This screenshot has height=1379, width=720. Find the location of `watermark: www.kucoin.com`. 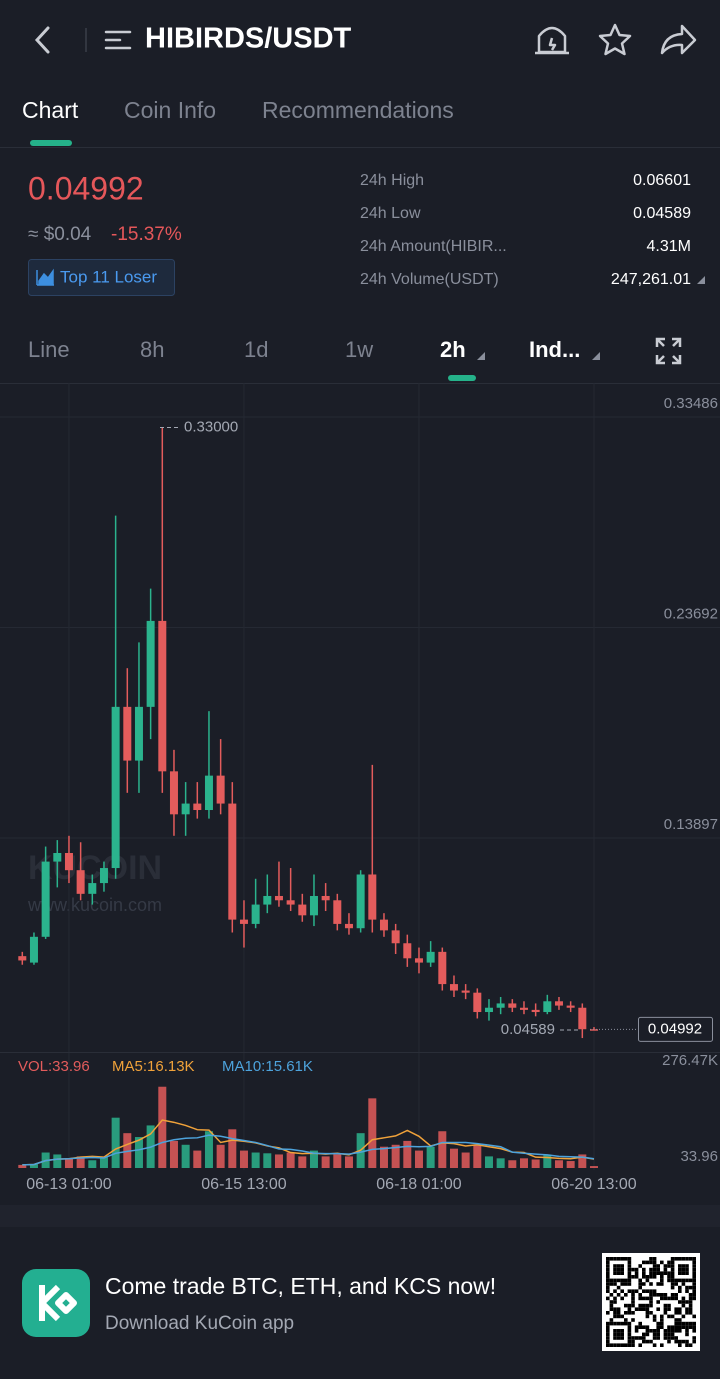

watermark: www.kucoin.com is located at coordinates (94, 905).